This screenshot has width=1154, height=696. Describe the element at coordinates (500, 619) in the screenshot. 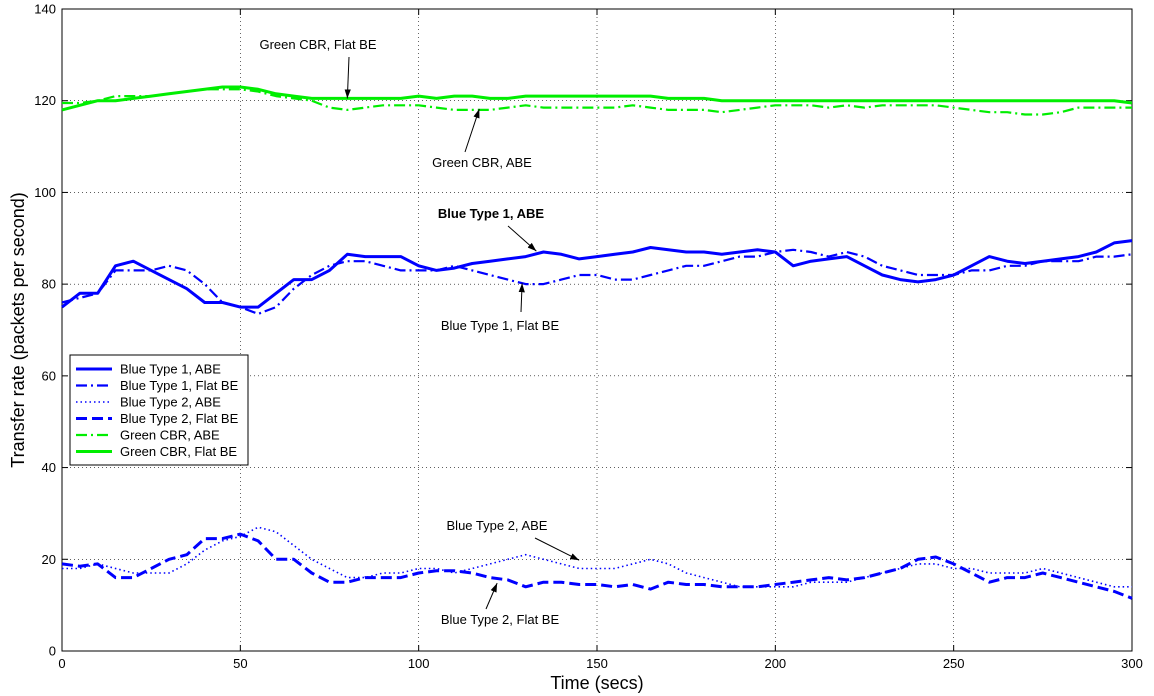

I see `annotation-label: Blue Type 2, Flat BE` at that location.